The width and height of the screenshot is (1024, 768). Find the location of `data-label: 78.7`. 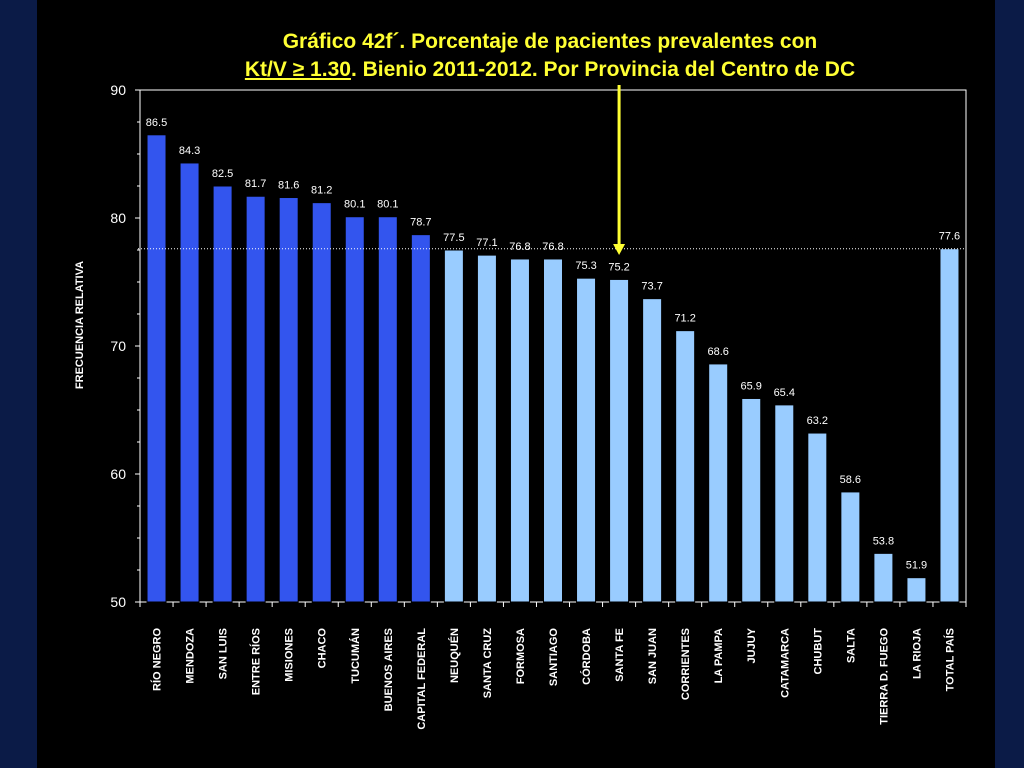

data-label: 78.7 is located at coordinates (420, 223).